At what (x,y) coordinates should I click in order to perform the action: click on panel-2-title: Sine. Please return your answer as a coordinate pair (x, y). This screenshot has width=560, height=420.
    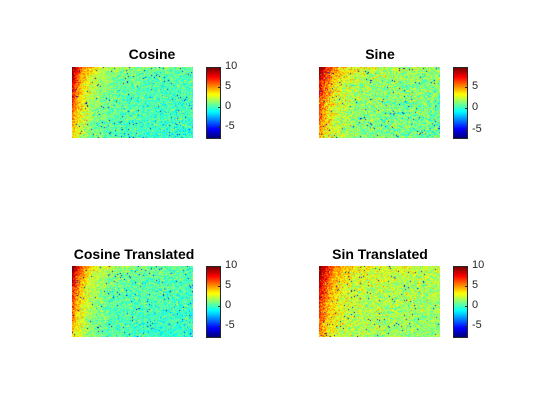
    Looking at the image, I should click on (380, 54).